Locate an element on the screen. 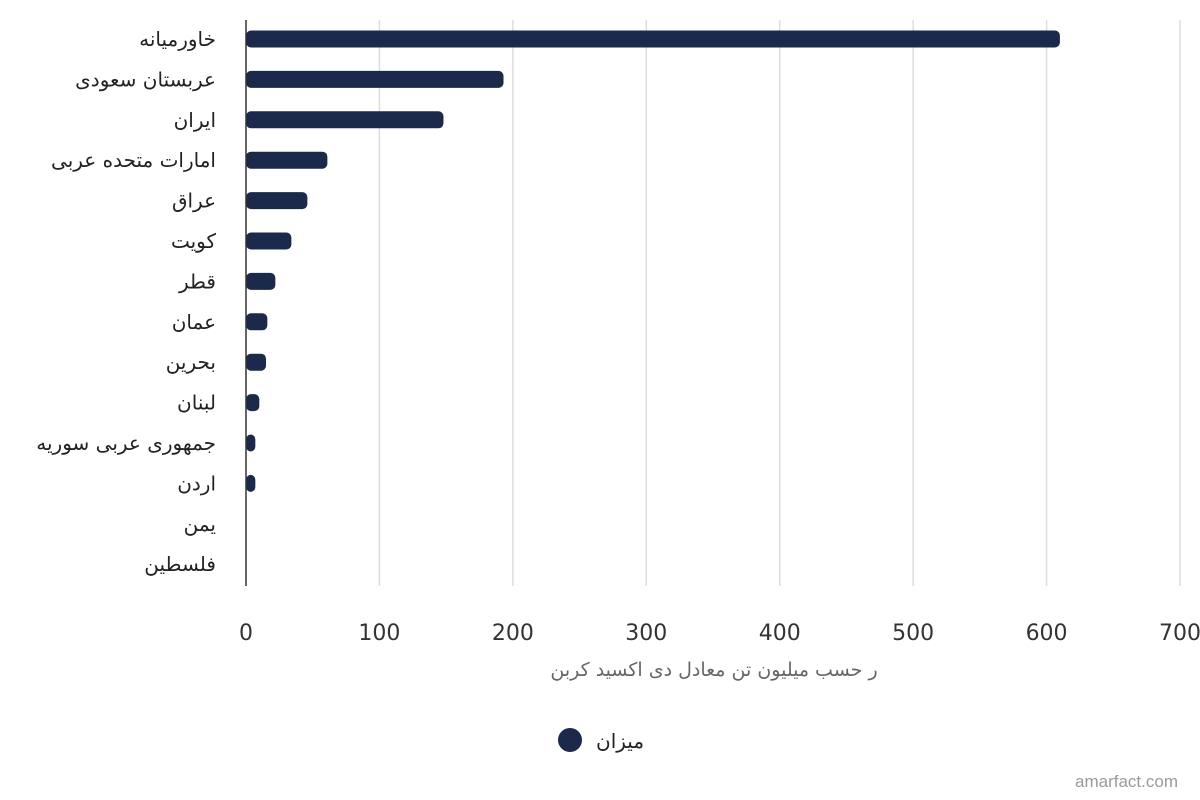 This screenshot has width=1200, height=800. category-label: جمهوری عربی سوریه is located at coordinates (126, 443).